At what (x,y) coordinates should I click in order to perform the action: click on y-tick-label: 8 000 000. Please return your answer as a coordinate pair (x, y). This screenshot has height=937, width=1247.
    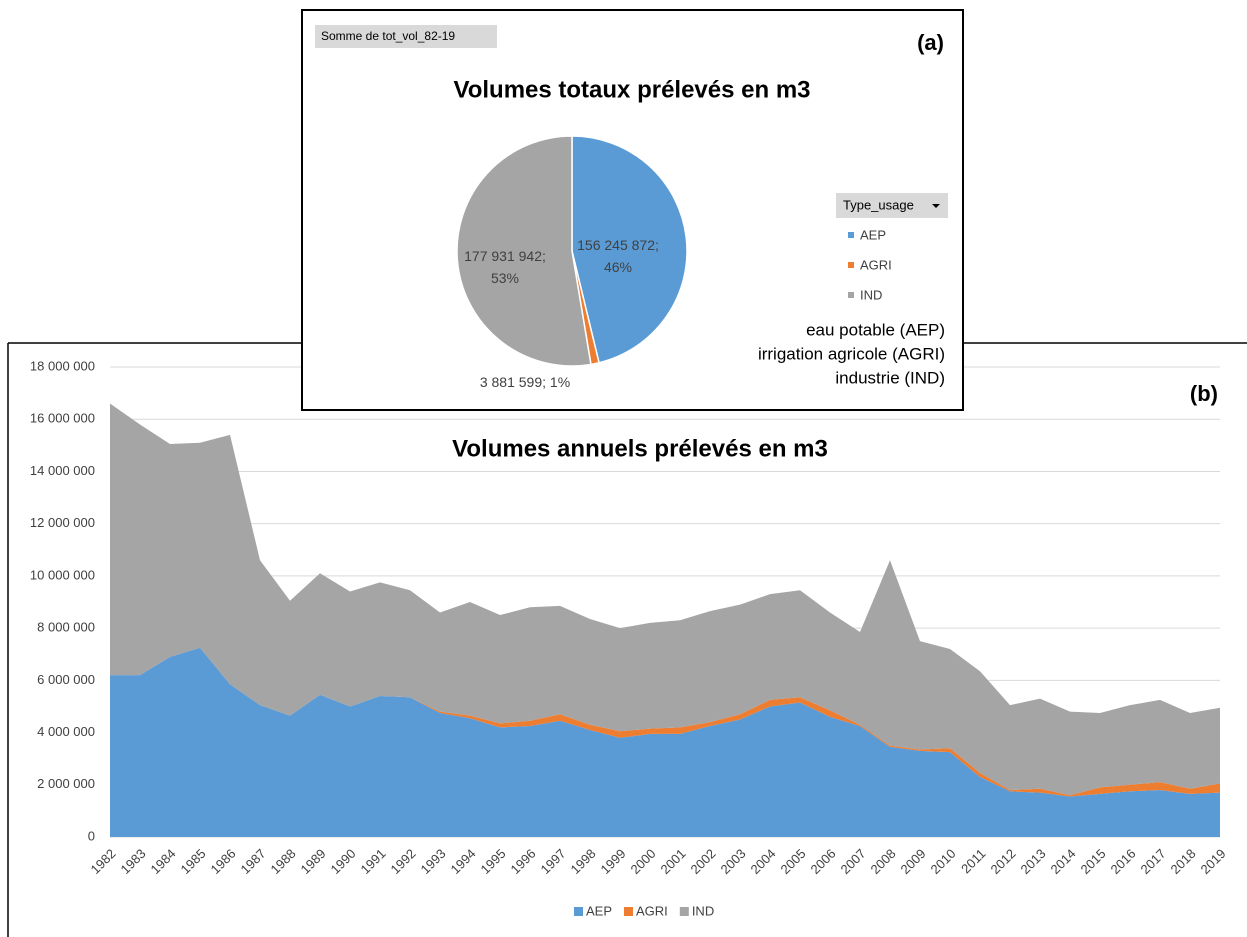
    Looking at the image, I should click on (66, 627).